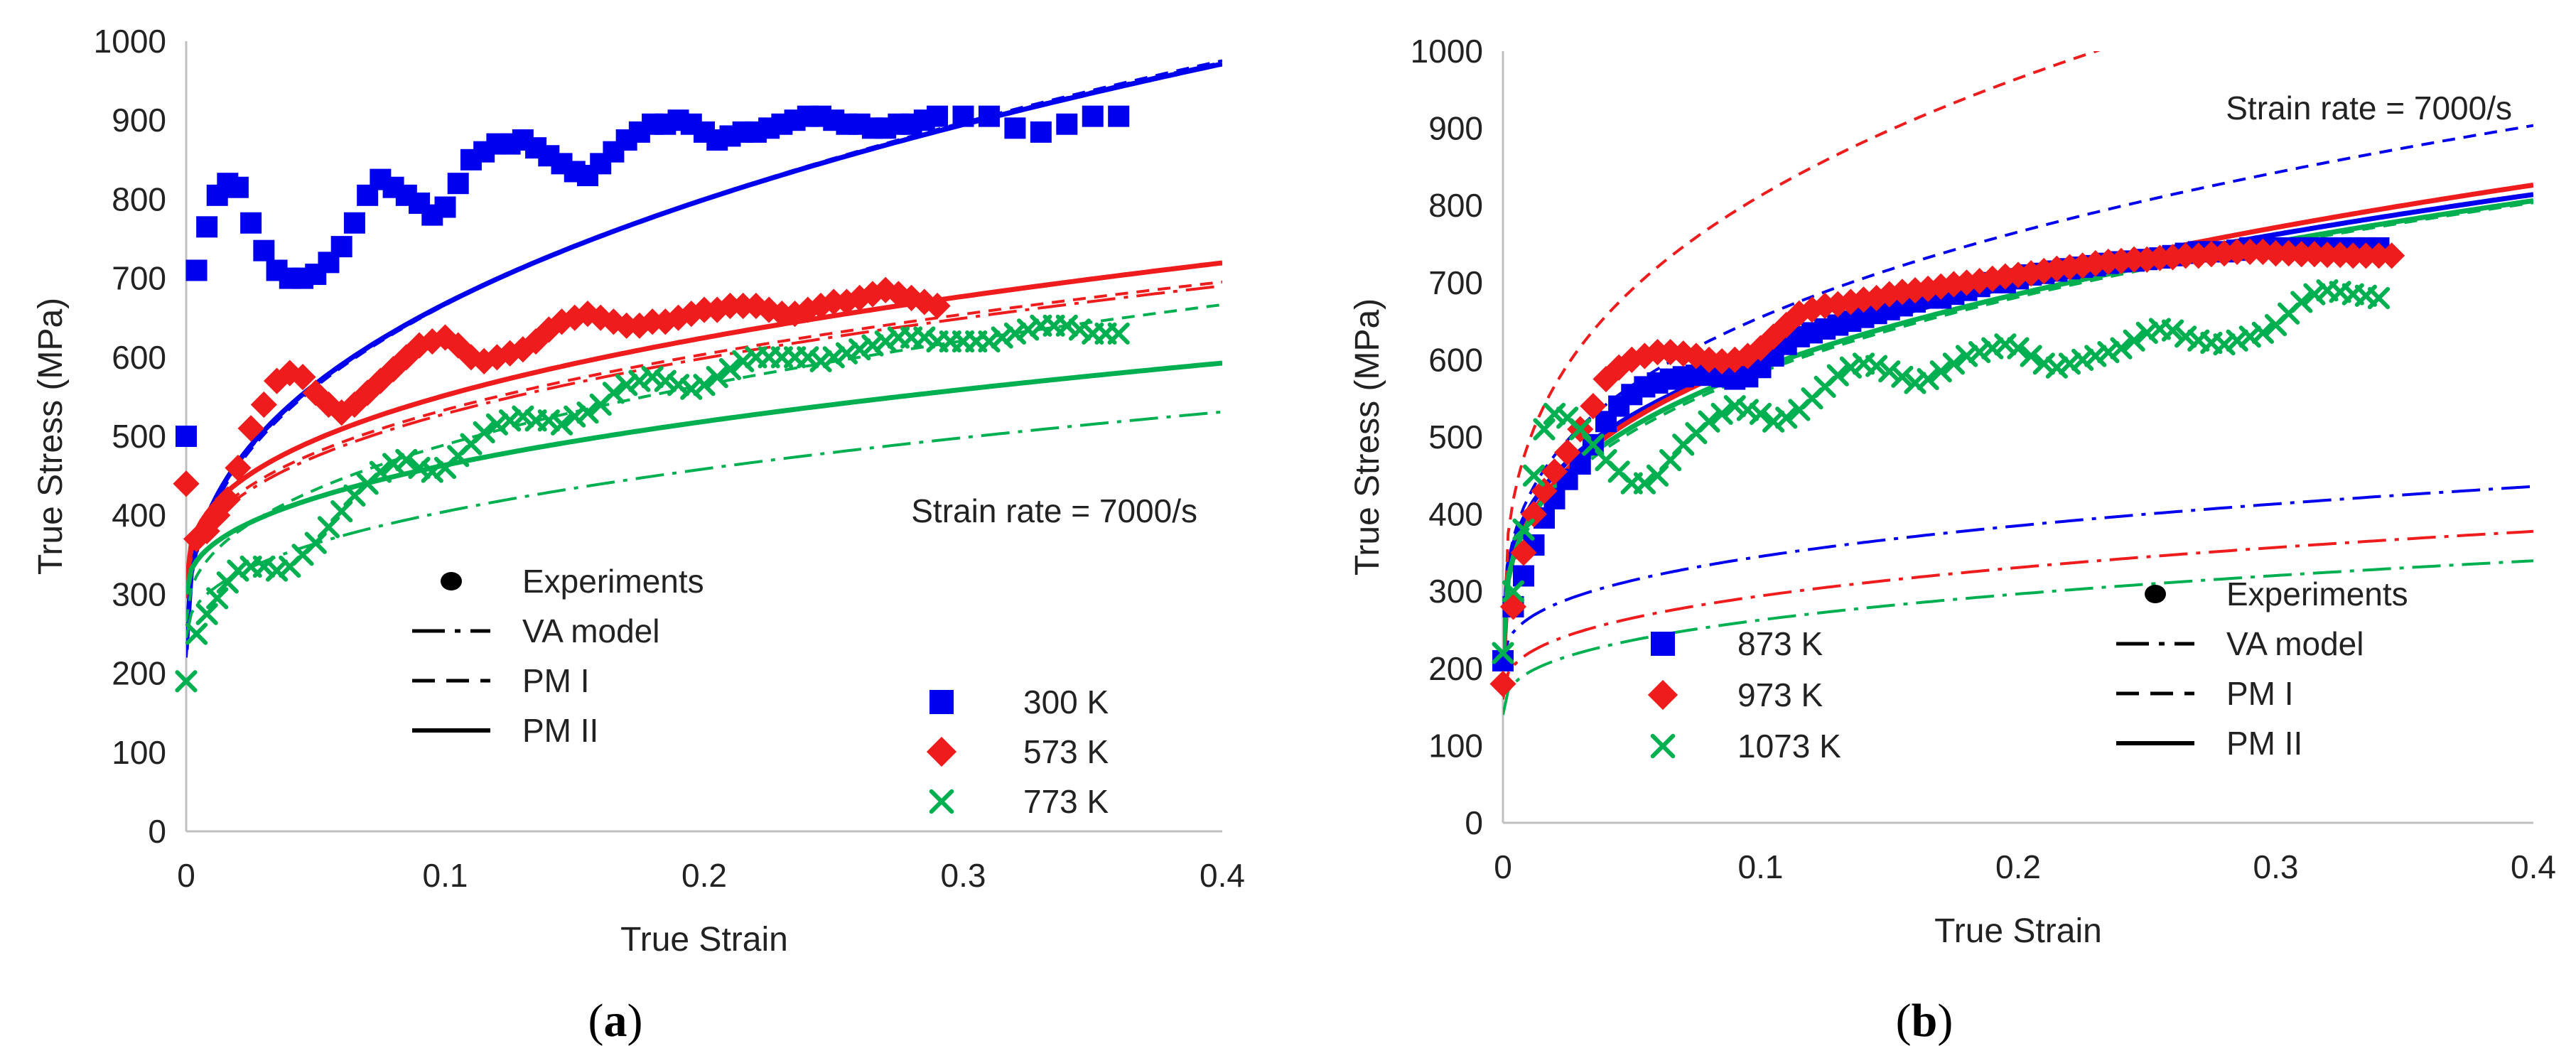 This screenshot has height=1058, width=2576. Describe the element at coordinates (942, 801) in the screenshot. I see `legend-marker-x` at that location.